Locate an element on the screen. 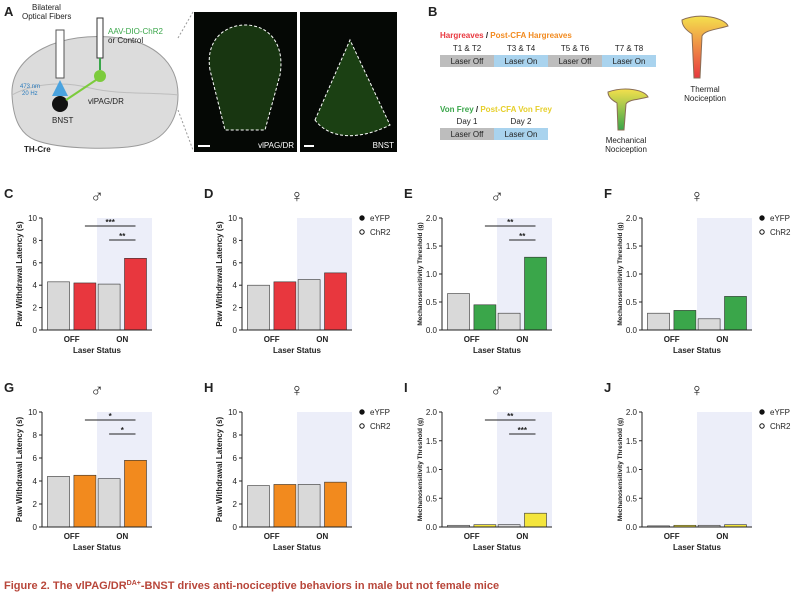 The height and width of the screenshot is (602, 800). syringe is located at coordinates (100, 38).